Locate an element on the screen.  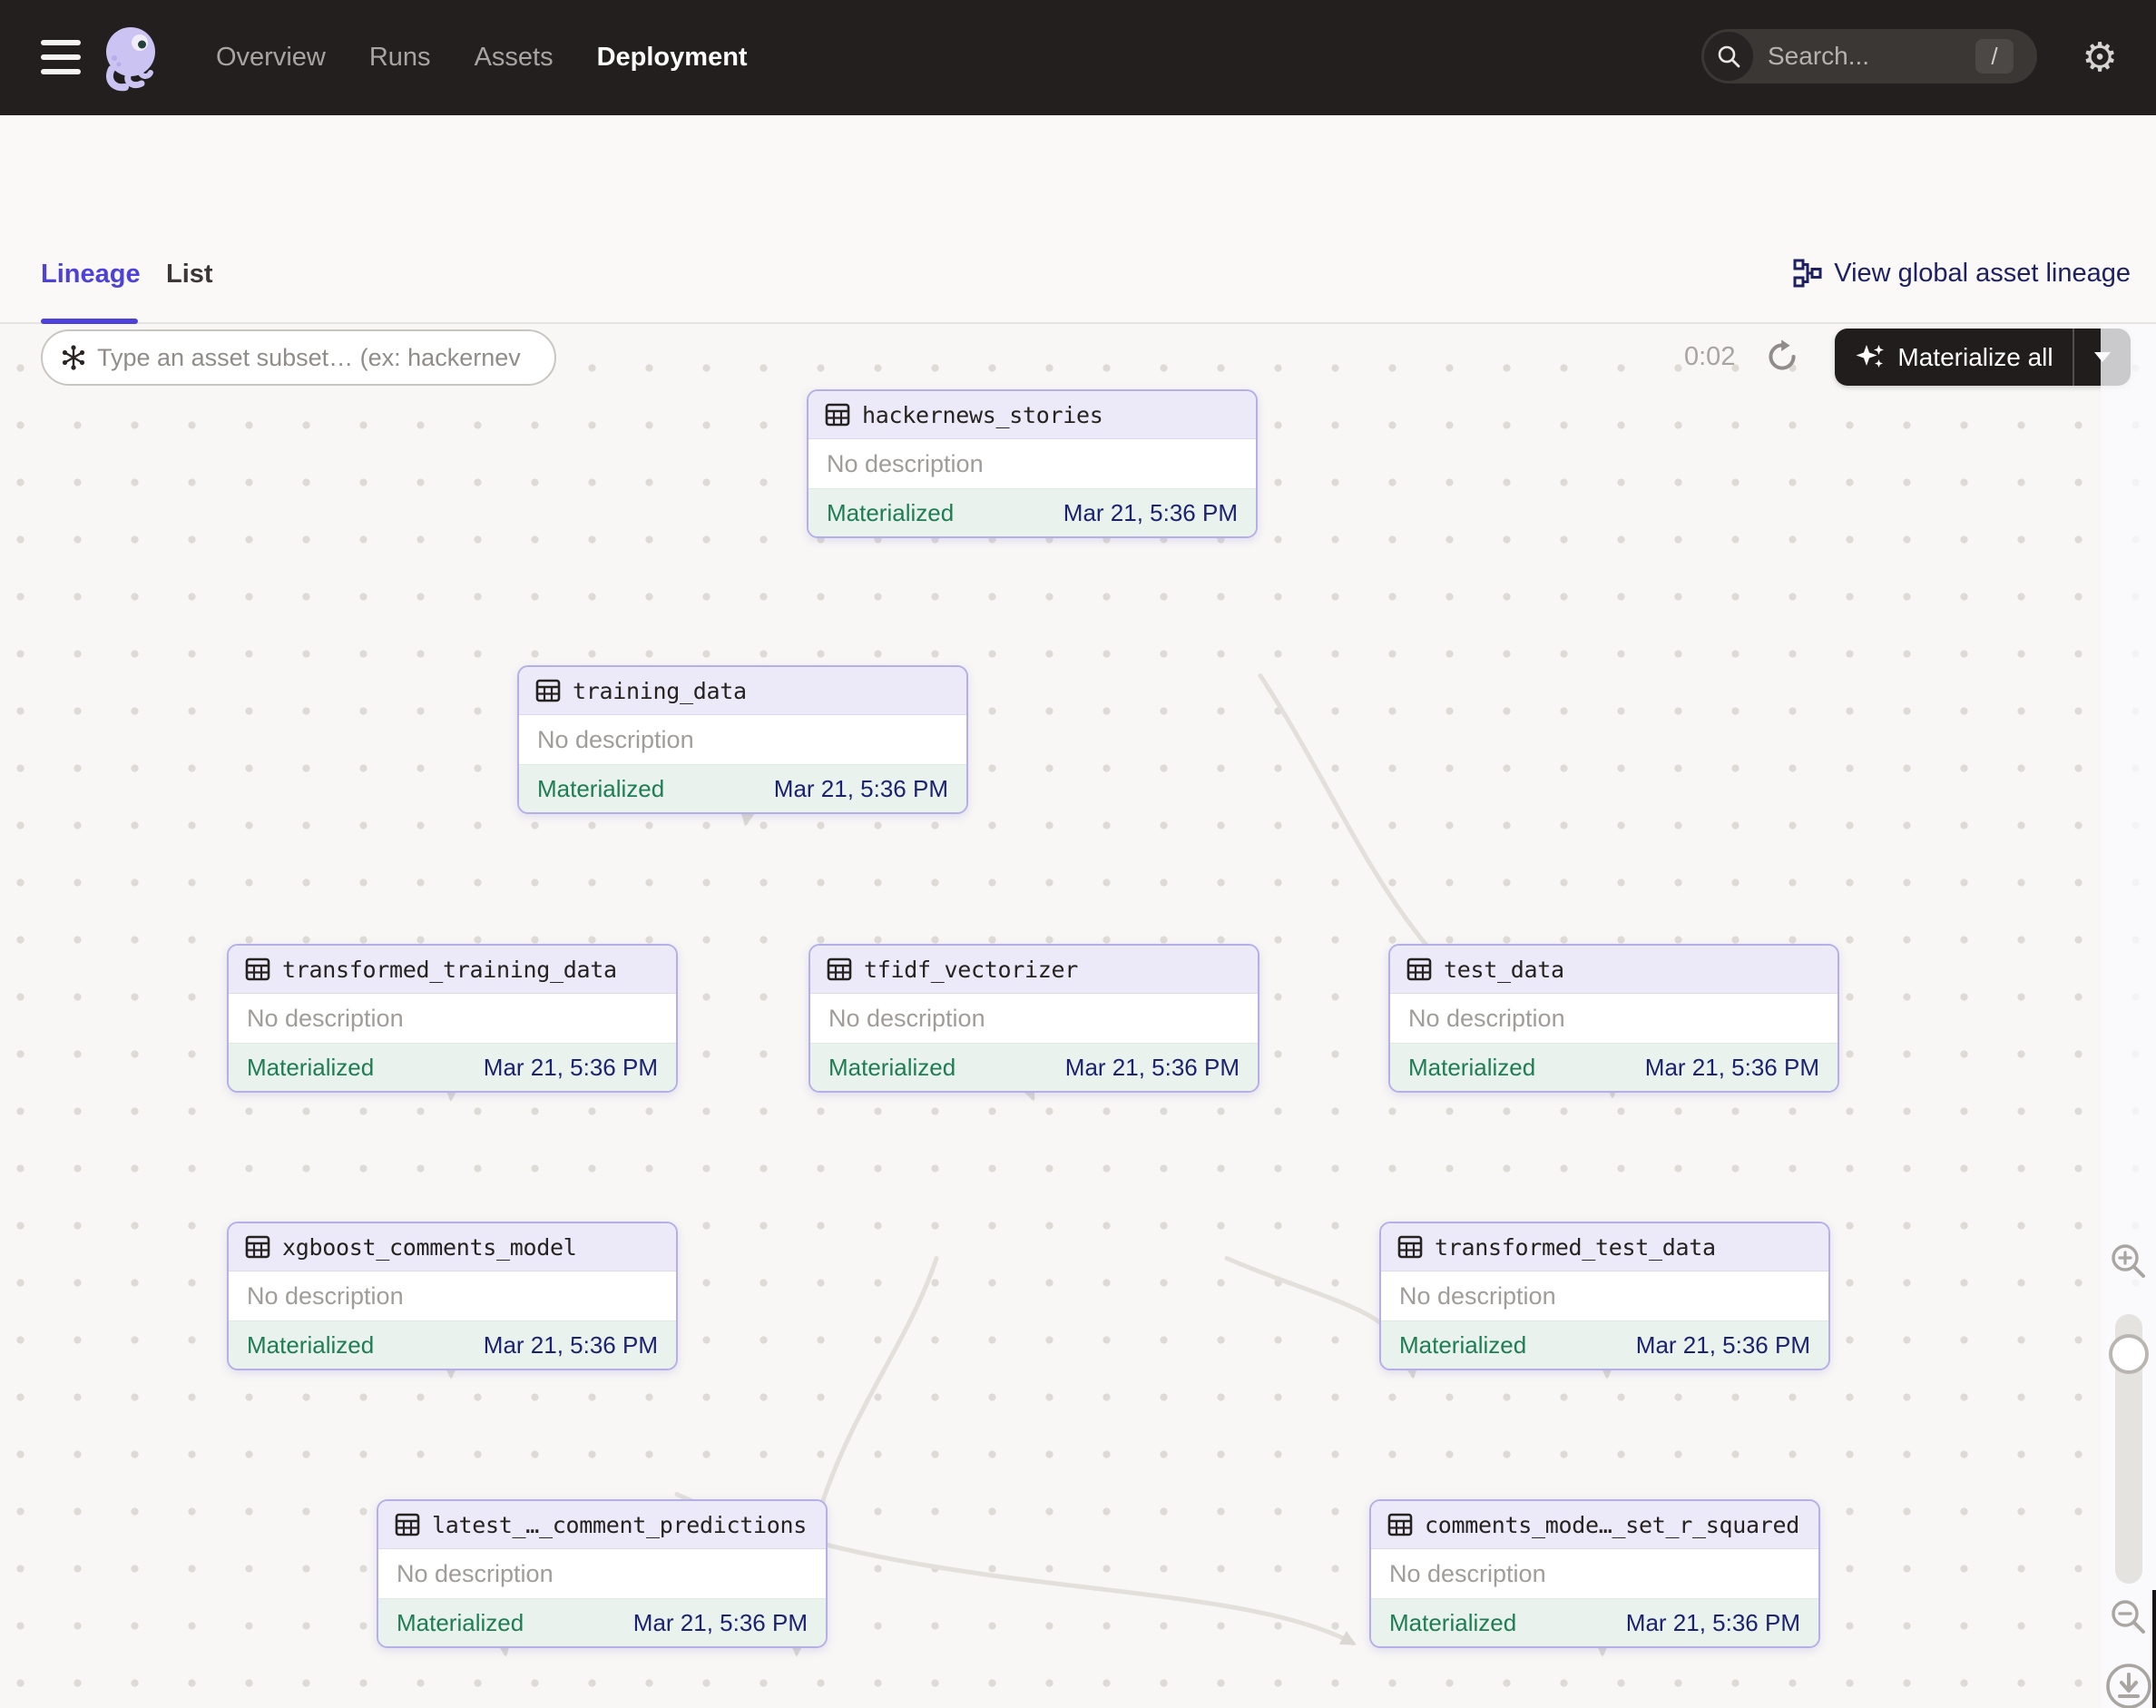
asset-name: hackernews_stories is located at coordinates (982, 414).